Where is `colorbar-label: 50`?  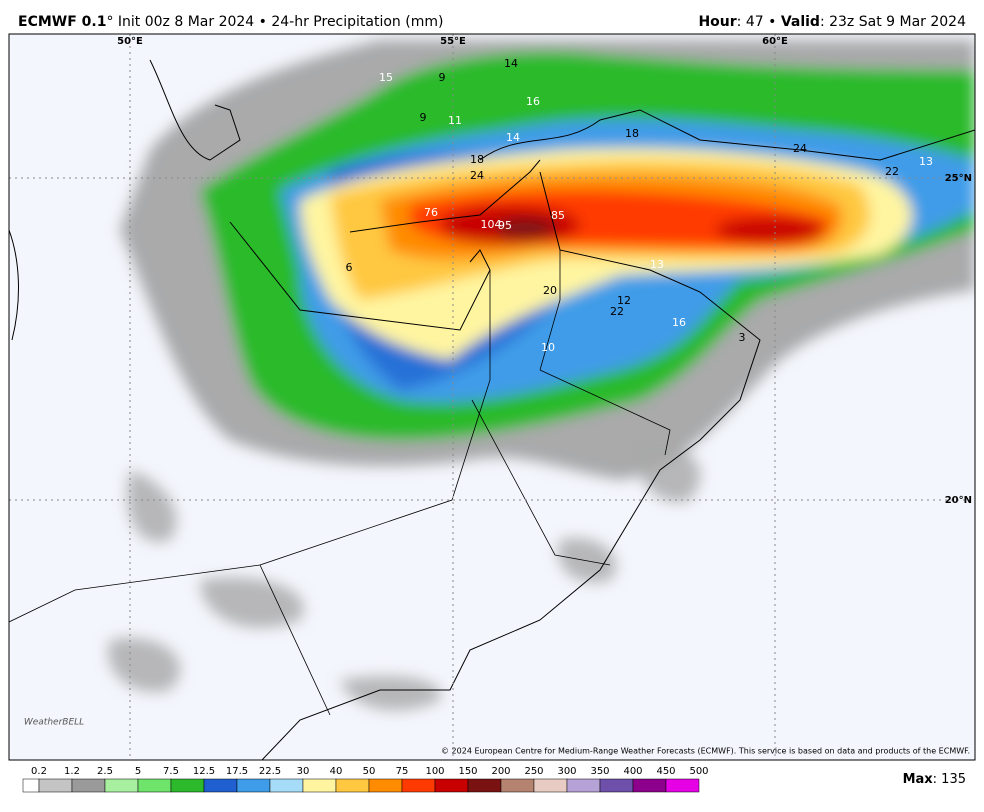 colorbar-label: 50 is located at coordinates (369, 771).